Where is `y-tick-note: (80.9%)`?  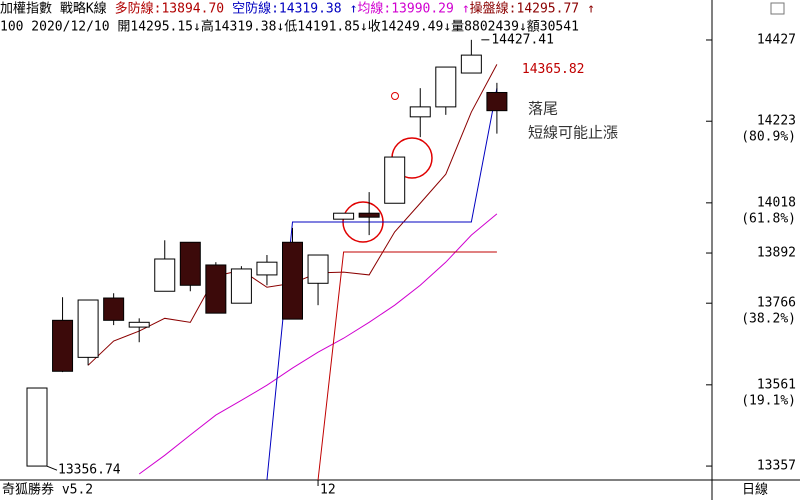
y-tick-note: (80.9%) is located at coordinates (768, 137).